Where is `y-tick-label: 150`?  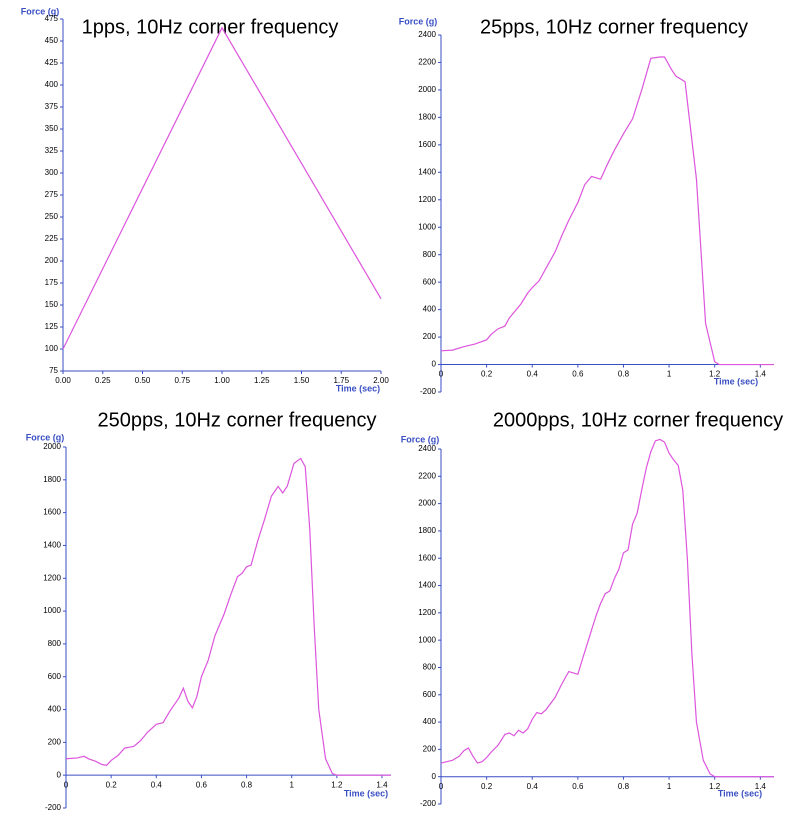 y-tick-label: 150 is located at coordinates (52, 304).